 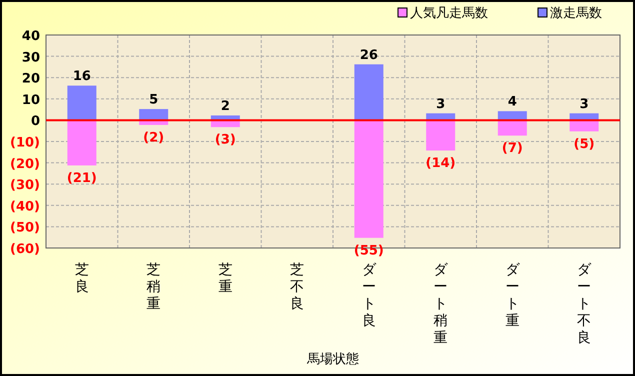 What do you see at coordinates (25, 164) in the screenshot?
I see `y-tick-label: (20)` at bounding box center [25, 164].